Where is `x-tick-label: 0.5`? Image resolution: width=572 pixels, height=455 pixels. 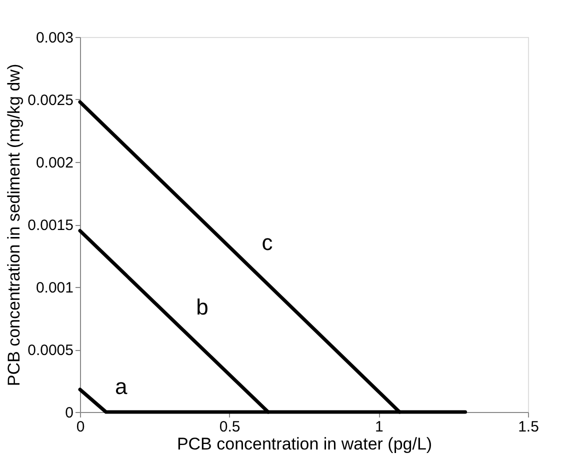
x-tick-label: 0.5 is located at coordinates (229, 427).